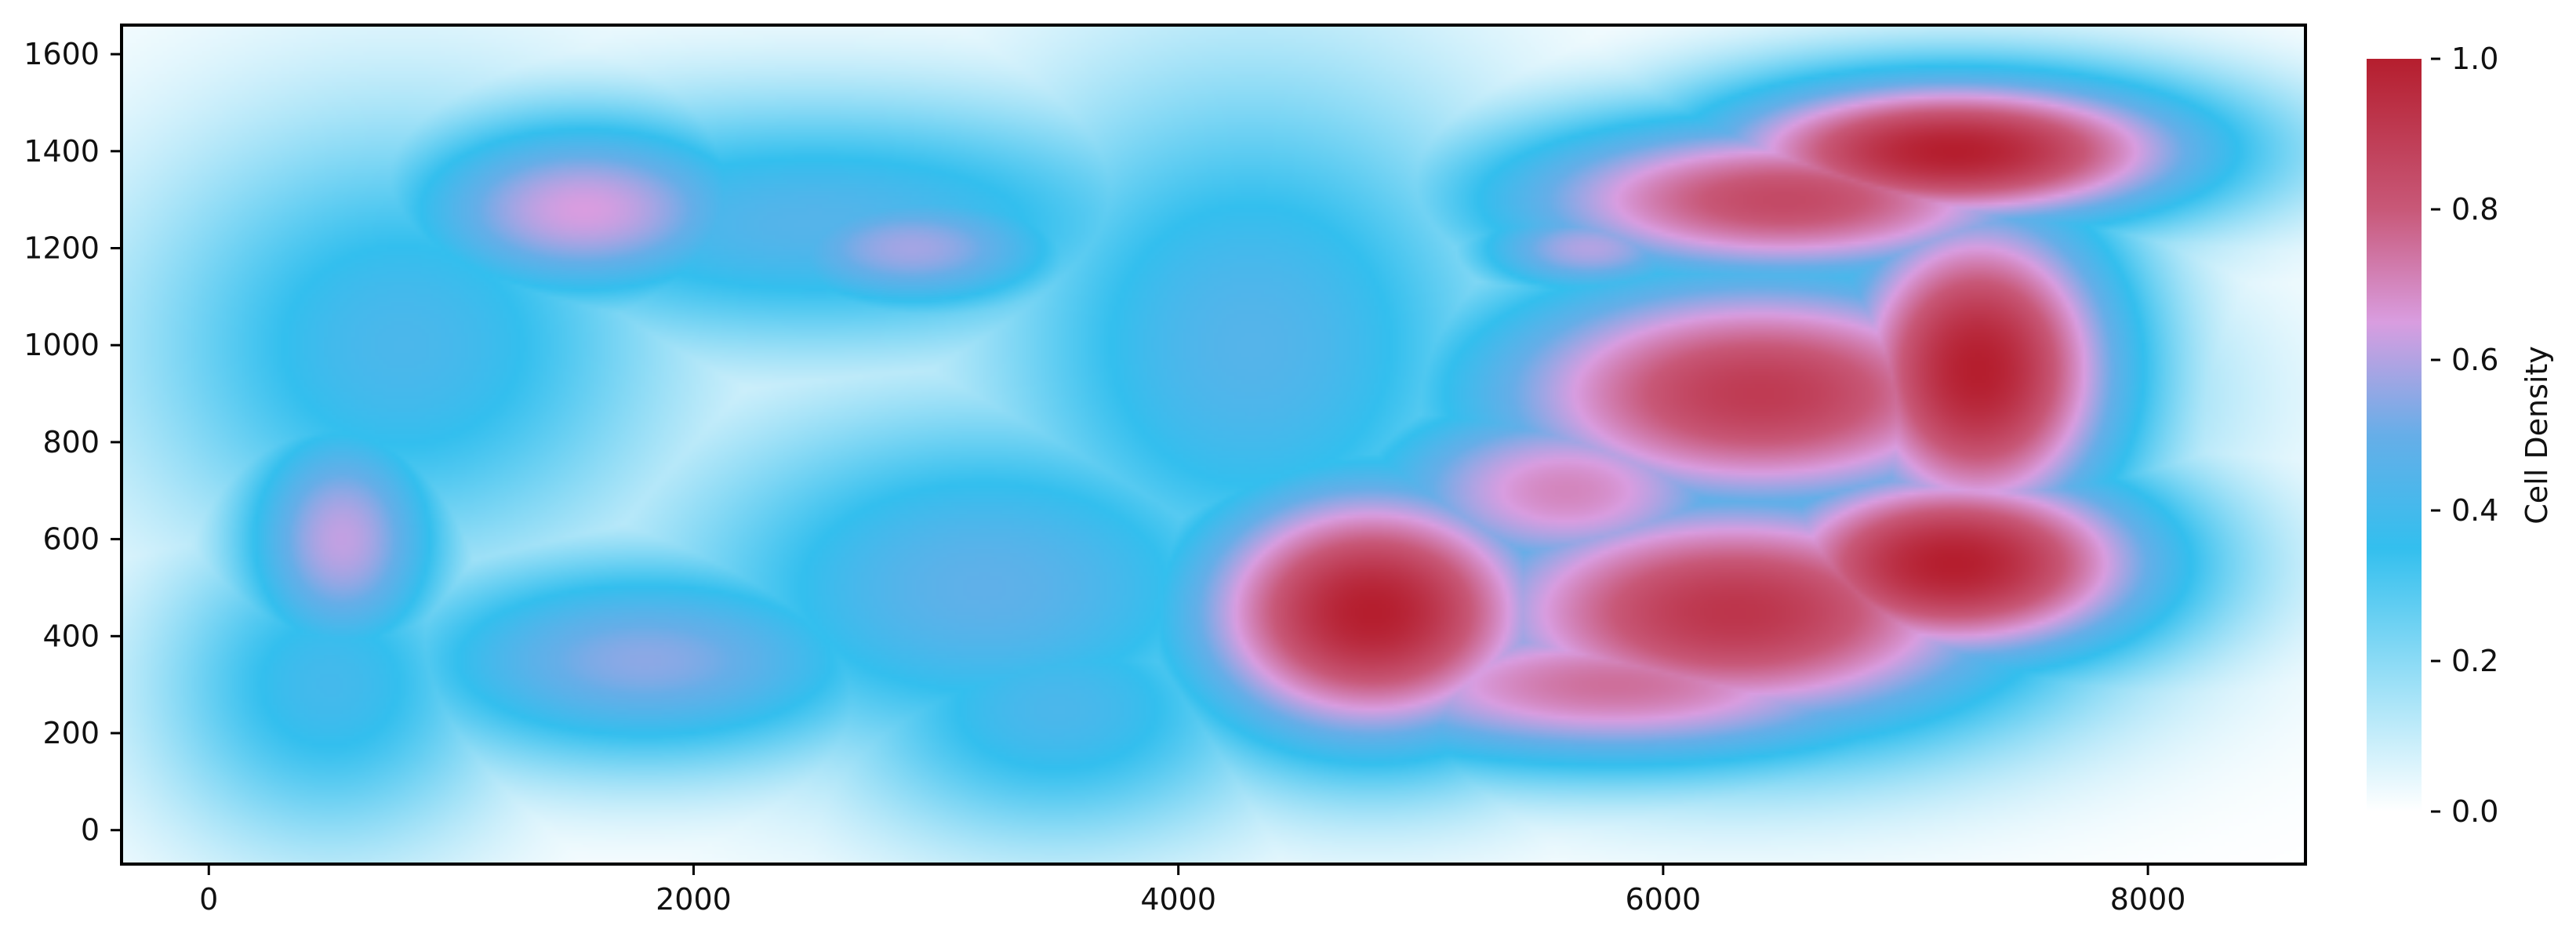 Image resolution: width=2576 pixels, height=937 pixels. I want to click on colorbar-tick-label: 0.2, so click(2474, 661).